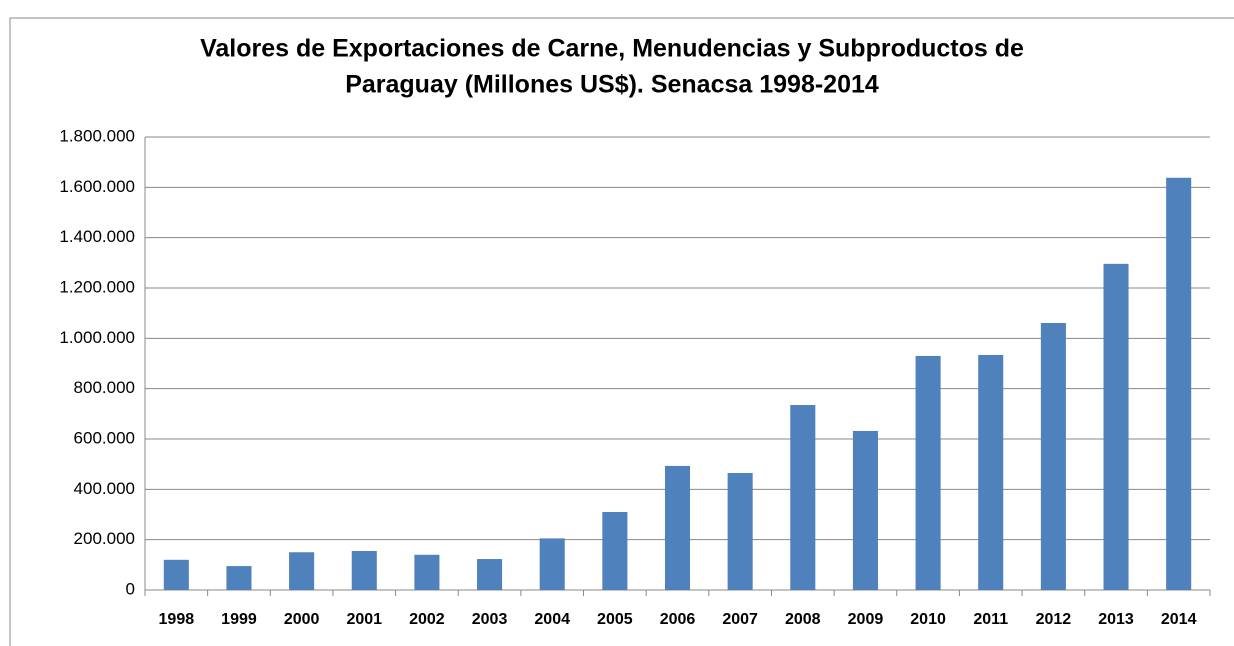 Image resolution: width=1234 pixels, height=646 pixels. What do you see at coordinates (364, 619) in the screenshot?
I see `x-tick-label: 2001` at bounding box center [364, 619].